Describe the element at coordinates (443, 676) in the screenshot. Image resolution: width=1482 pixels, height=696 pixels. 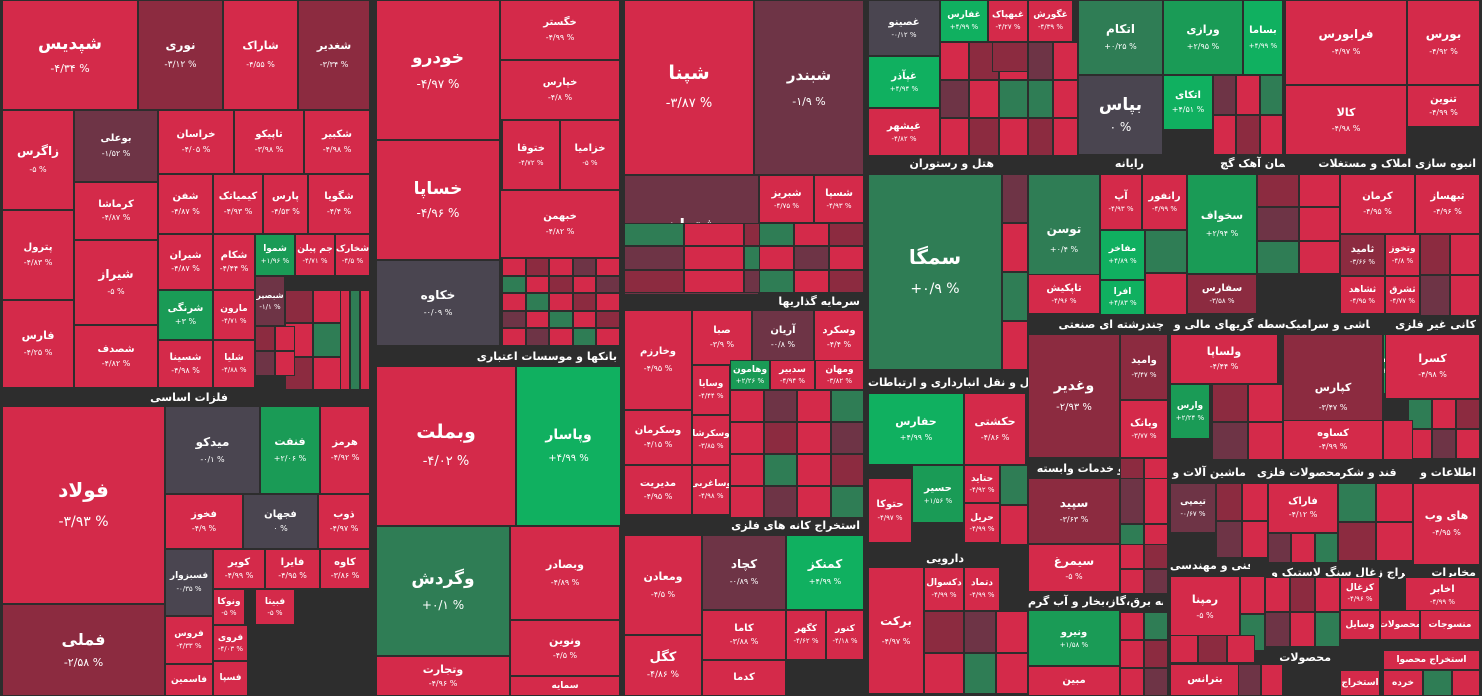
I see `treemap-tile: وتجارت -۴/۹۶ %` at that location.